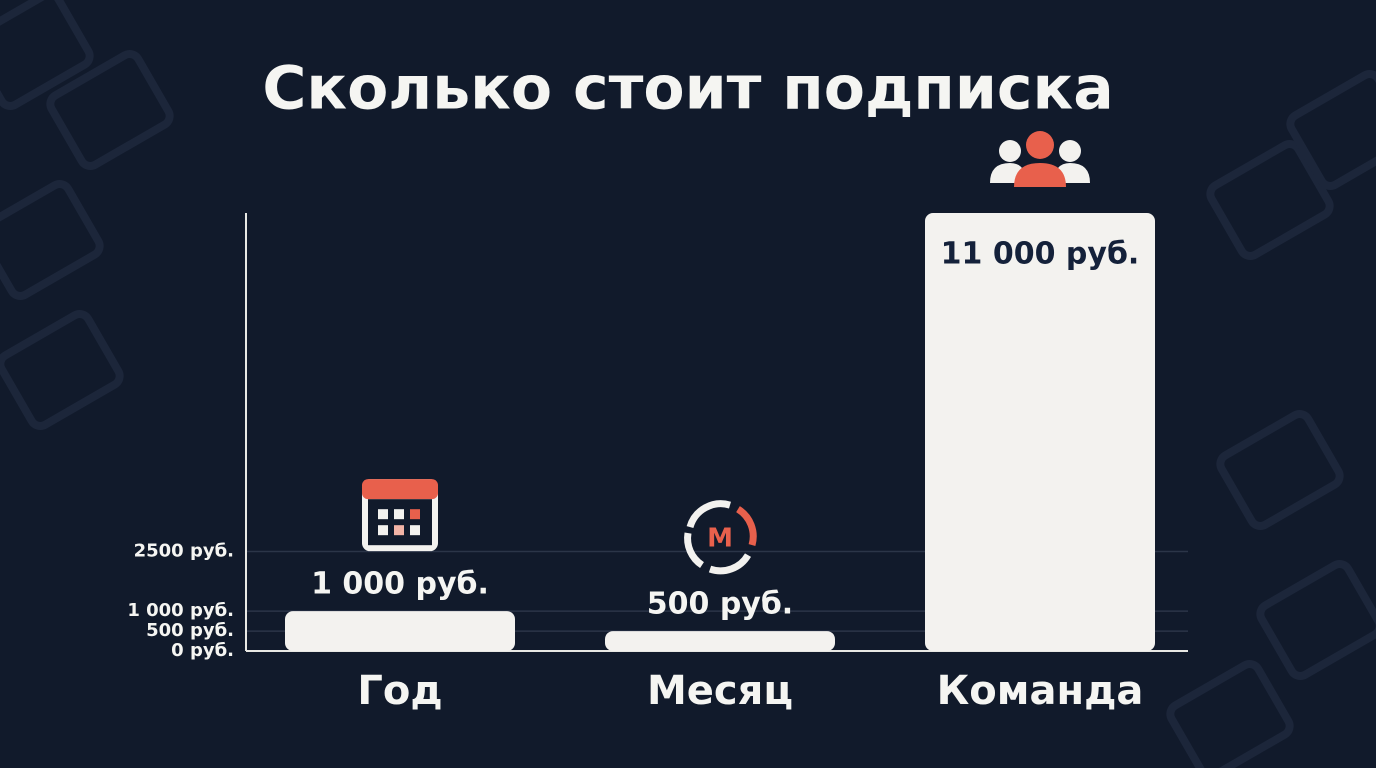 This screenshot has height=768, width=1376. Describe the element at coordinates (687, 89) in the screenshot. I see `chart-title: Сколько стоит подписка` at that location.